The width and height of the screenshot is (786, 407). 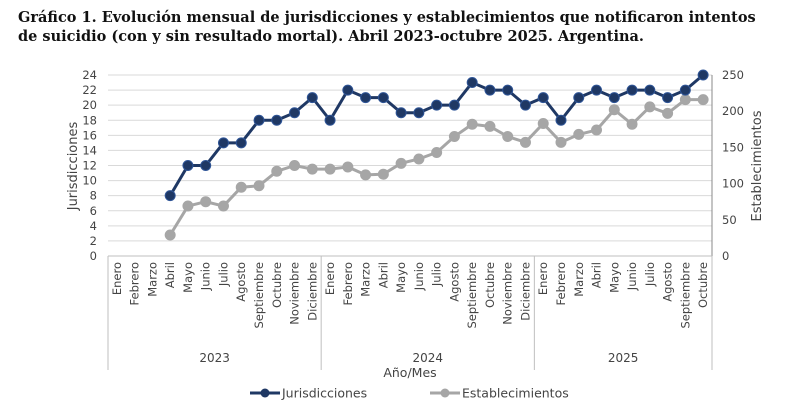 What do you see at coordinates (89, 75) in the screenshot?
I see `left-tick-label: 24` at bounding box center [89, 75].